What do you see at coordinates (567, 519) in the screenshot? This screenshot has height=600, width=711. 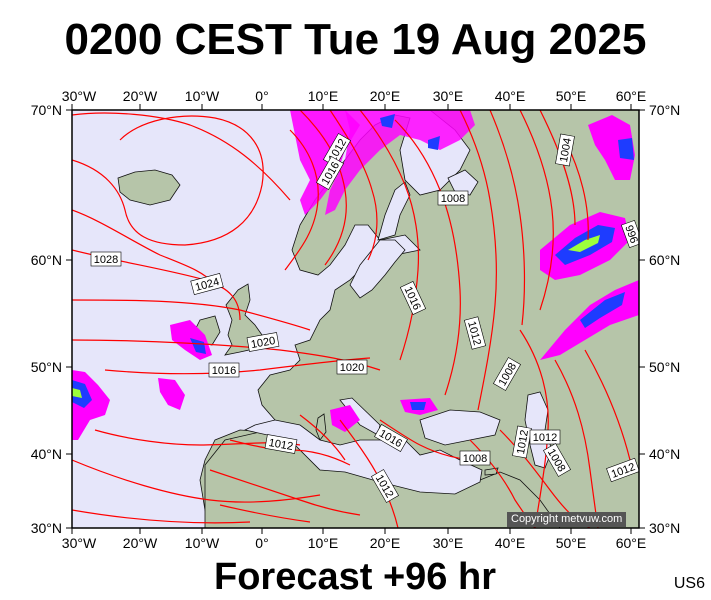 I see `copyright-notice: Copyright metvuw.com` at bounding box center [567, 519].